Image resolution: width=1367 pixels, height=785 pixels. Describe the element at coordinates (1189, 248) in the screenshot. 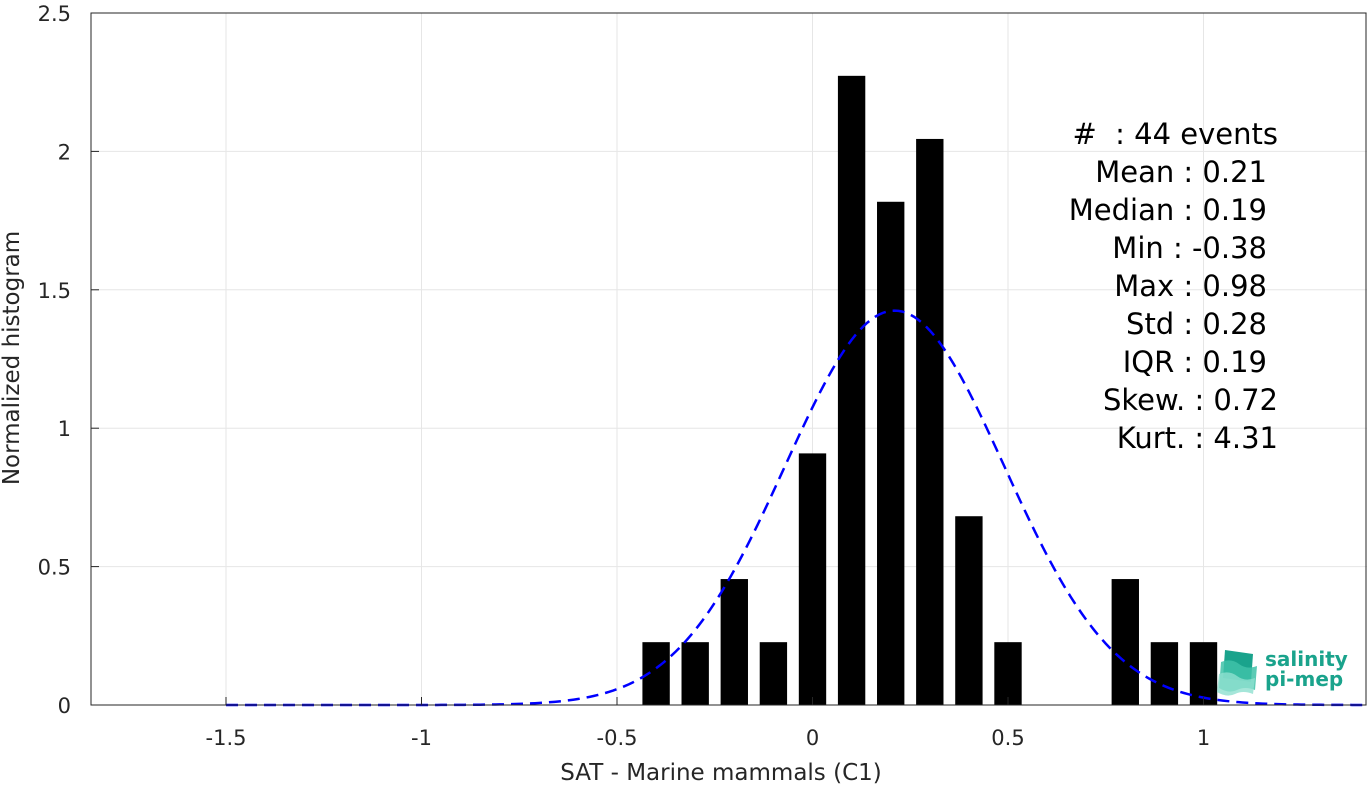

I see `stat-line: Min : -0.38` at that location.